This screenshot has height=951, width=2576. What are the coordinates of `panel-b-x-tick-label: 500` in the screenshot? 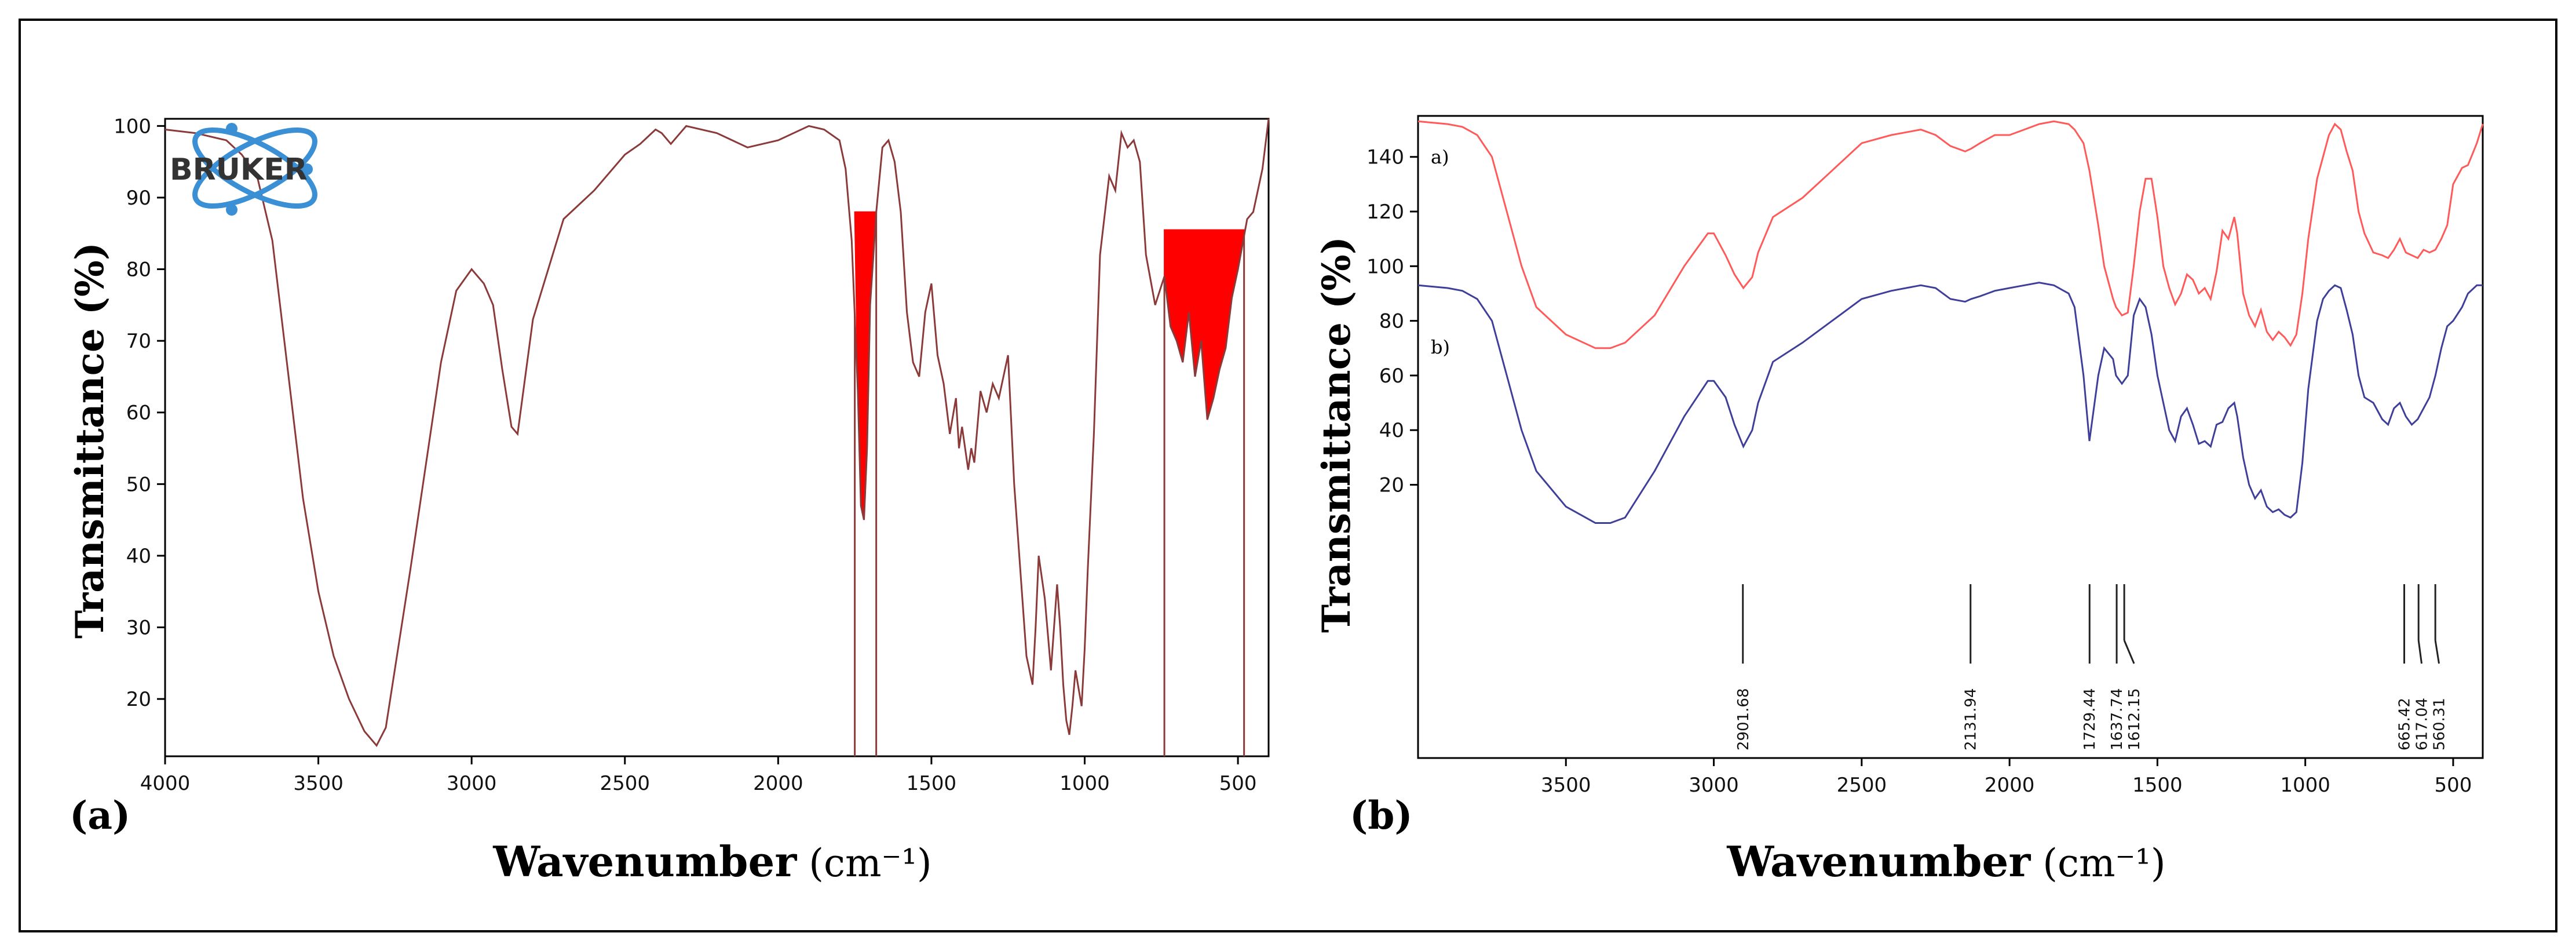 It's located at (2453, 785).